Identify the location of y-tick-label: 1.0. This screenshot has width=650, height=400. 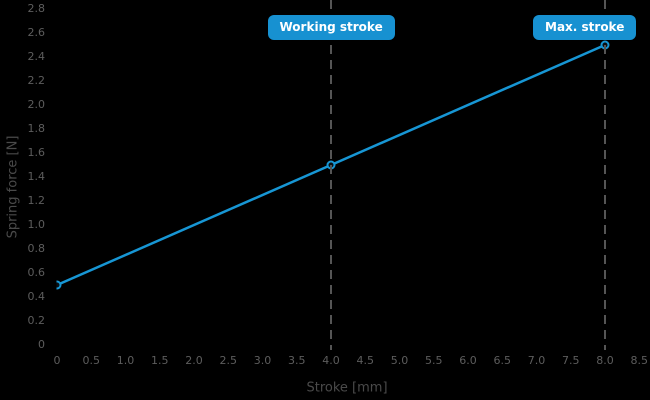
(36, 224).